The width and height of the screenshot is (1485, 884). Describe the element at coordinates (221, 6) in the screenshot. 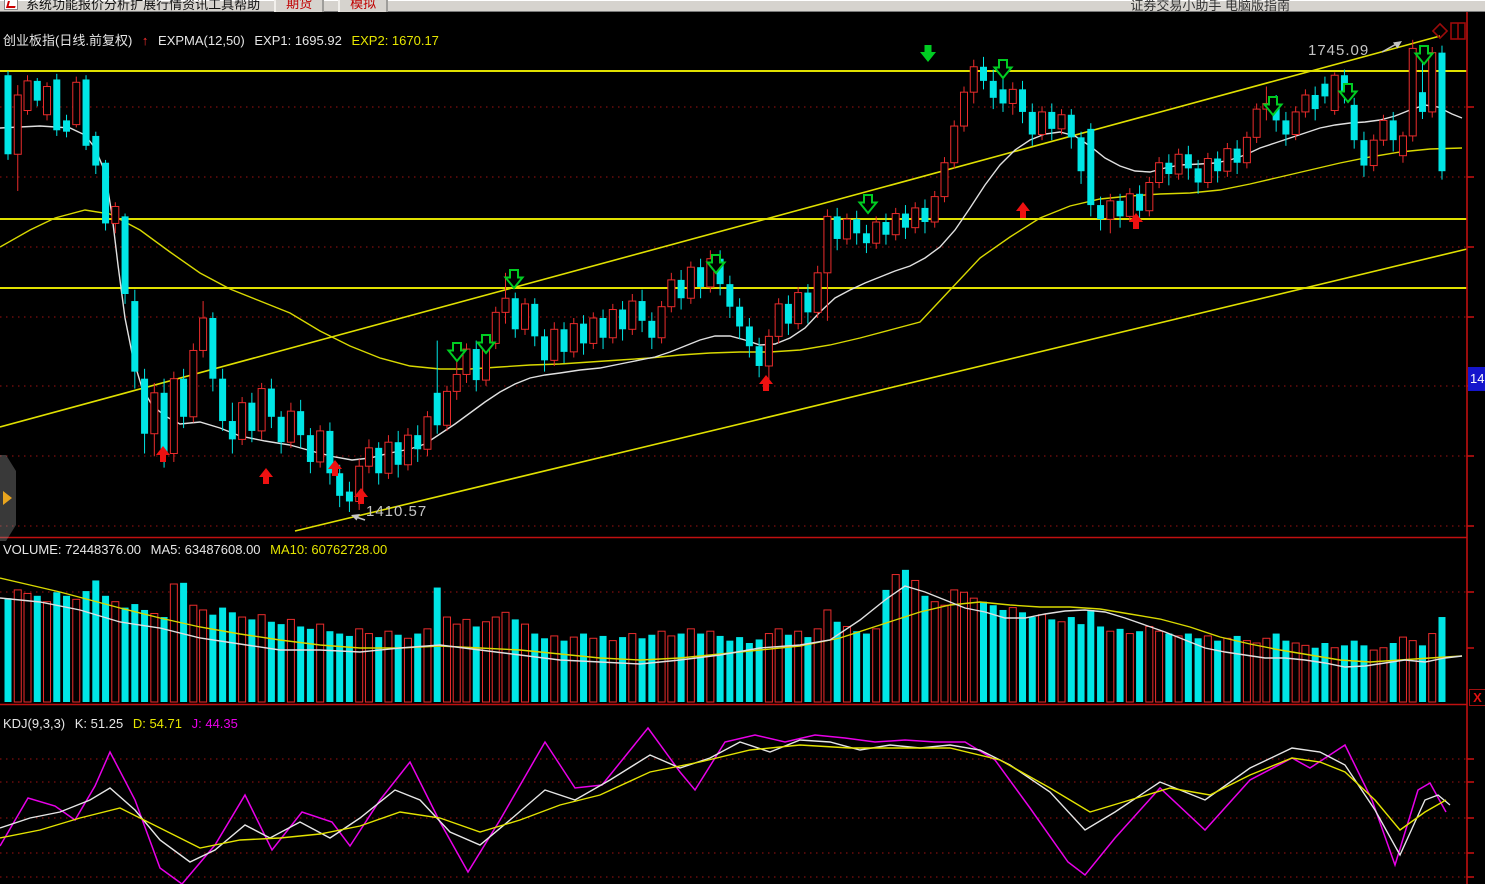

I see `menu-item-工具: 工具` at that location.